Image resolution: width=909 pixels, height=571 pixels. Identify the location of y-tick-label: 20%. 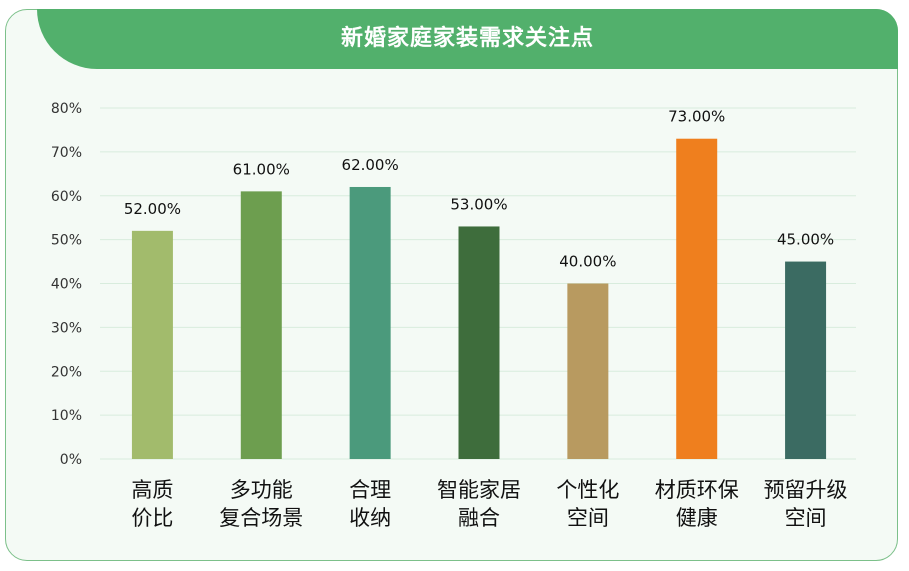
(66, 372).